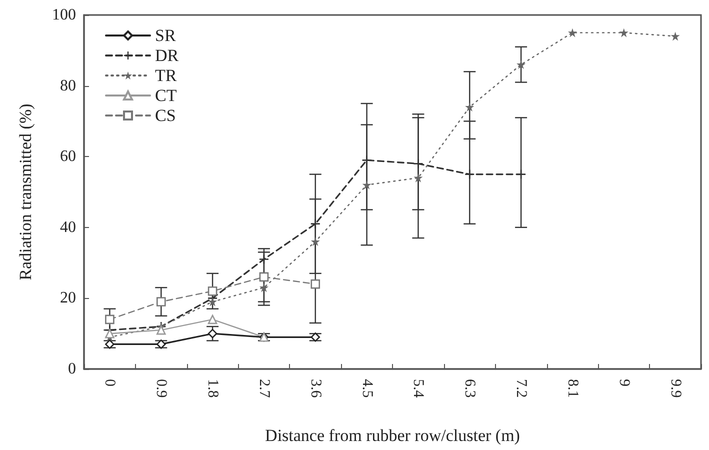 This screenshot has height=450, width=709. I want to click on x-tick-label: 5.4, so click(418, 388).